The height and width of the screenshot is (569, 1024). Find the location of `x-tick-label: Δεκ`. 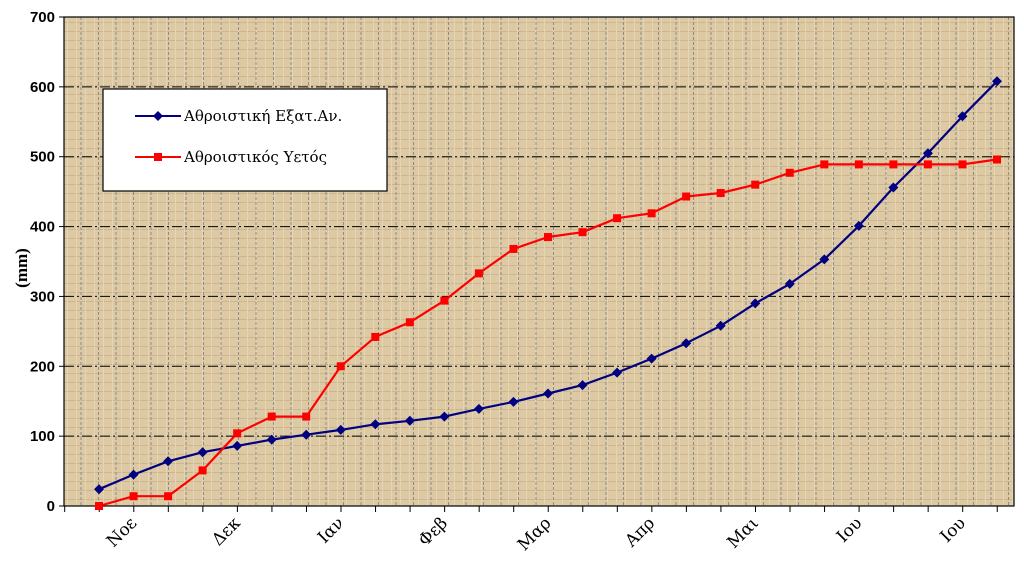

x-tick-label: Δεκ is located at coordinates (226, 531).